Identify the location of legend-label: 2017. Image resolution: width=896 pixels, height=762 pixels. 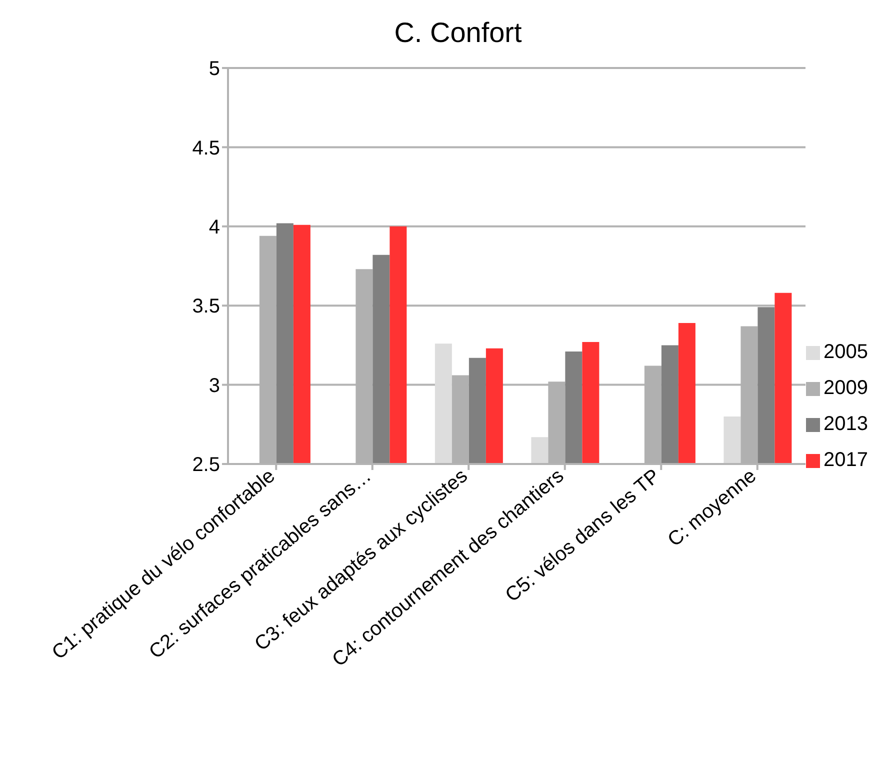
(846, 460).